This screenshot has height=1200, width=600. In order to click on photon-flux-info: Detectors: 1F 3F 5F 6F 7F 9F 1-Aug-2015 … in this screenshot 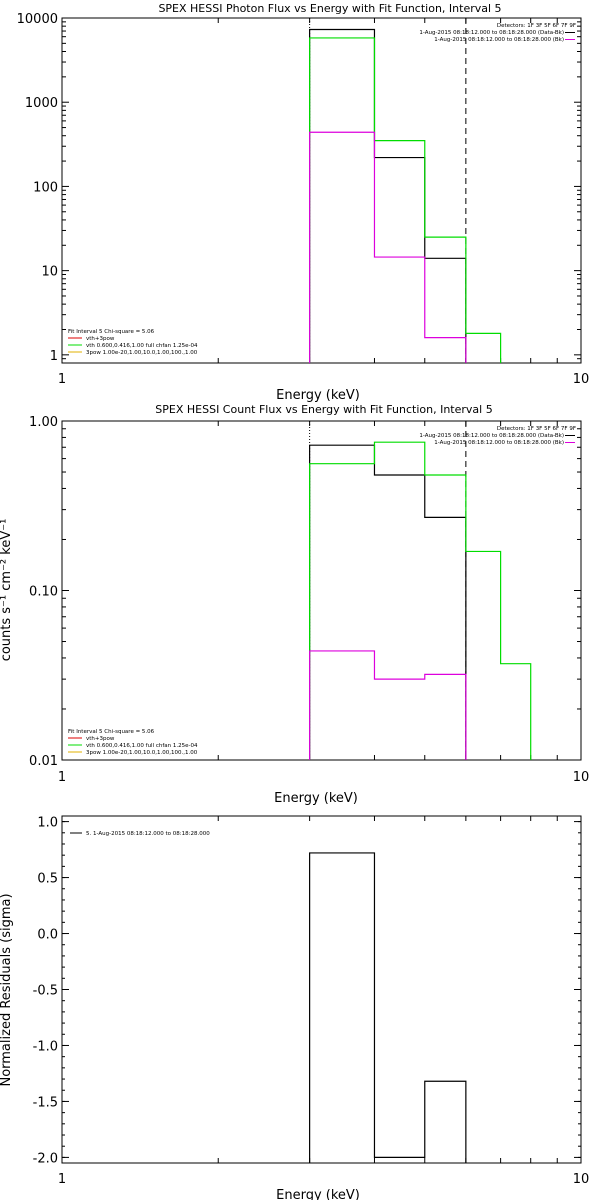, I will do `click(497, 33)`.